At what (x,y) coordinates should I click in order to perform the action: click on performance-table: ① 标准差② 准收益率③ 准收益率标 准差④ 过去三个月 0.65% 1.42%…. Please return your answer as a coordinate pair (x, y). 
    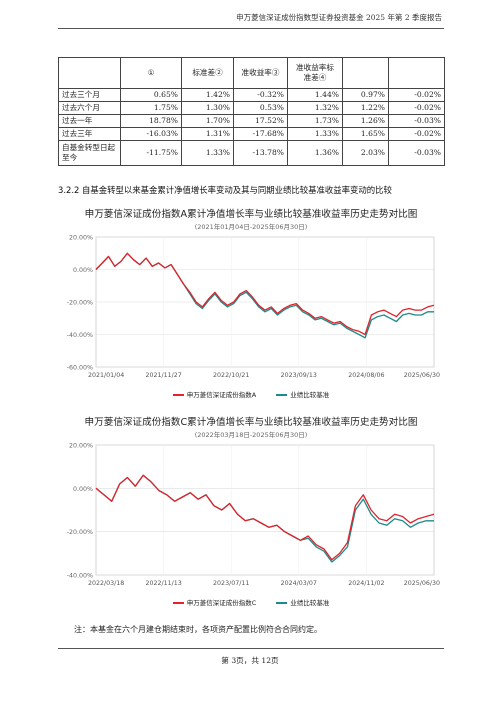
    Looking at the image, I should click on (251, 111).